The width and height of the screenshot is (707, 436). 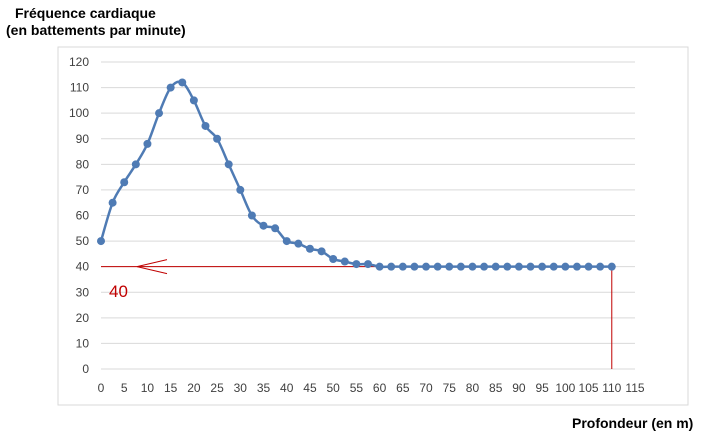 What do you see at coordinates (83, 241) in the screenshot?
I see `y-tick-50: 50` at bounding box center [83, 241].